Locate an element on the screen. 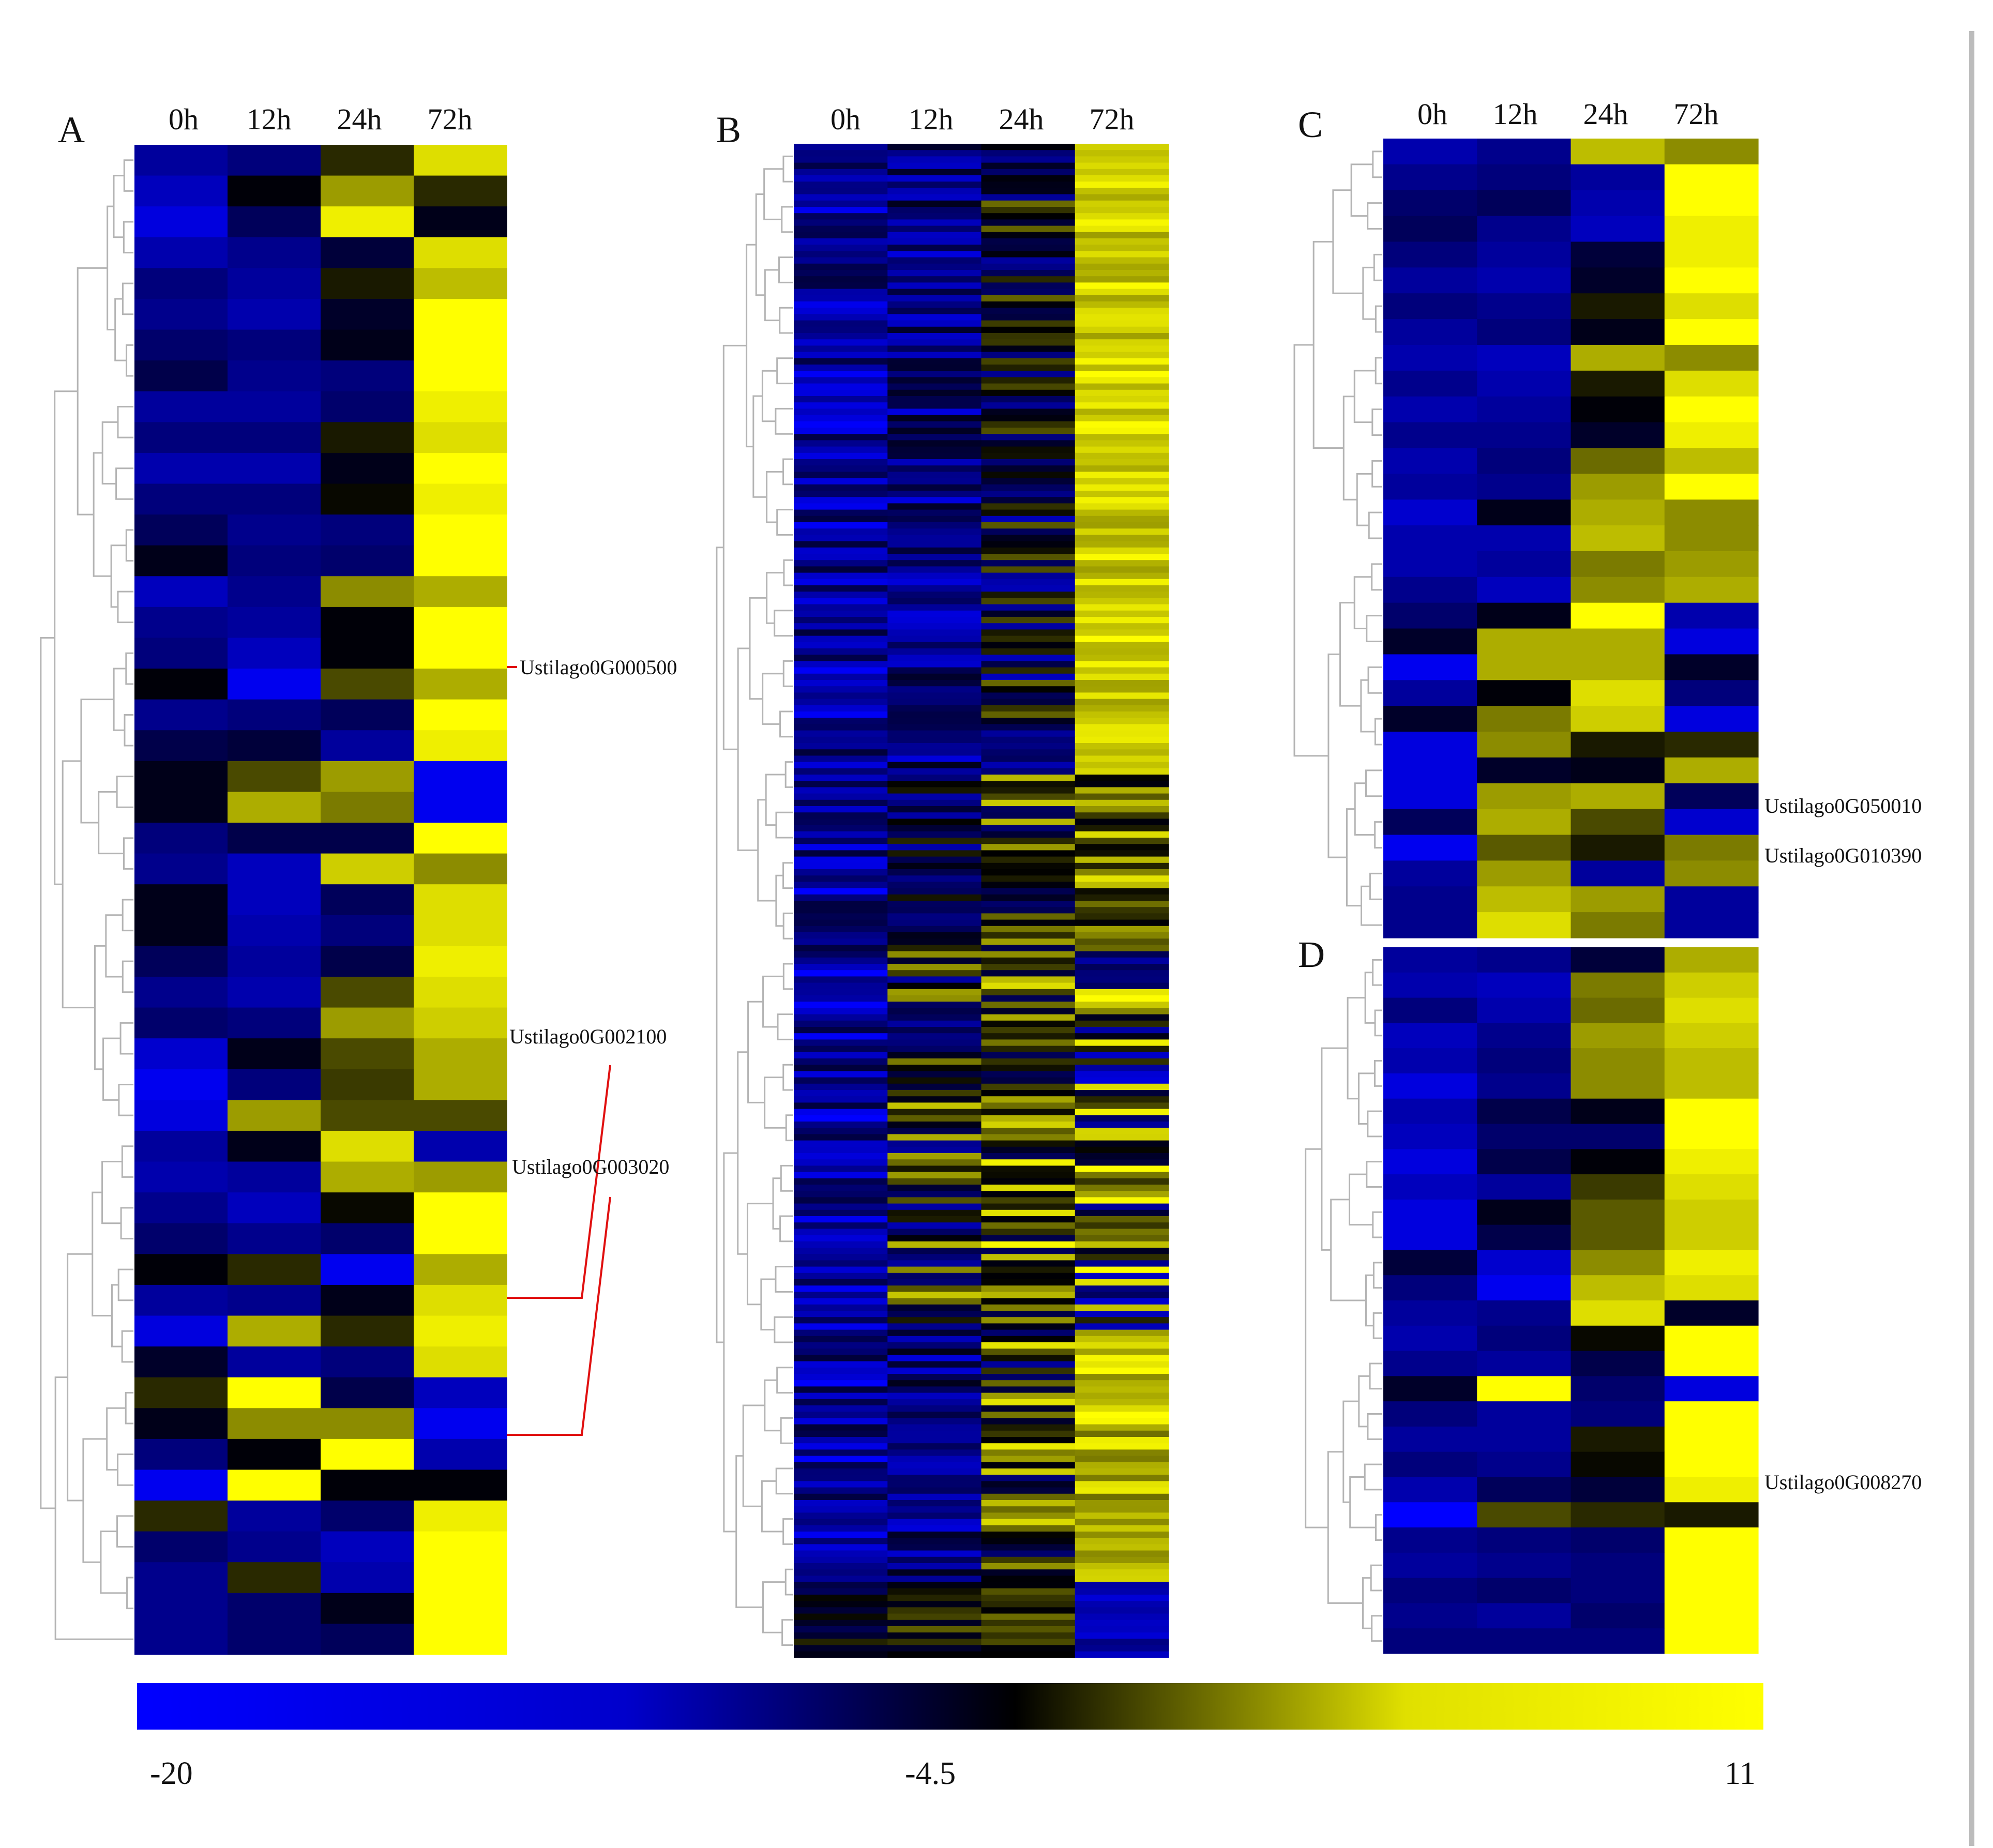 This screenshot has height=1848, width=1993. color-scale-min-label: -20 is located at coordinates (171, 1773).